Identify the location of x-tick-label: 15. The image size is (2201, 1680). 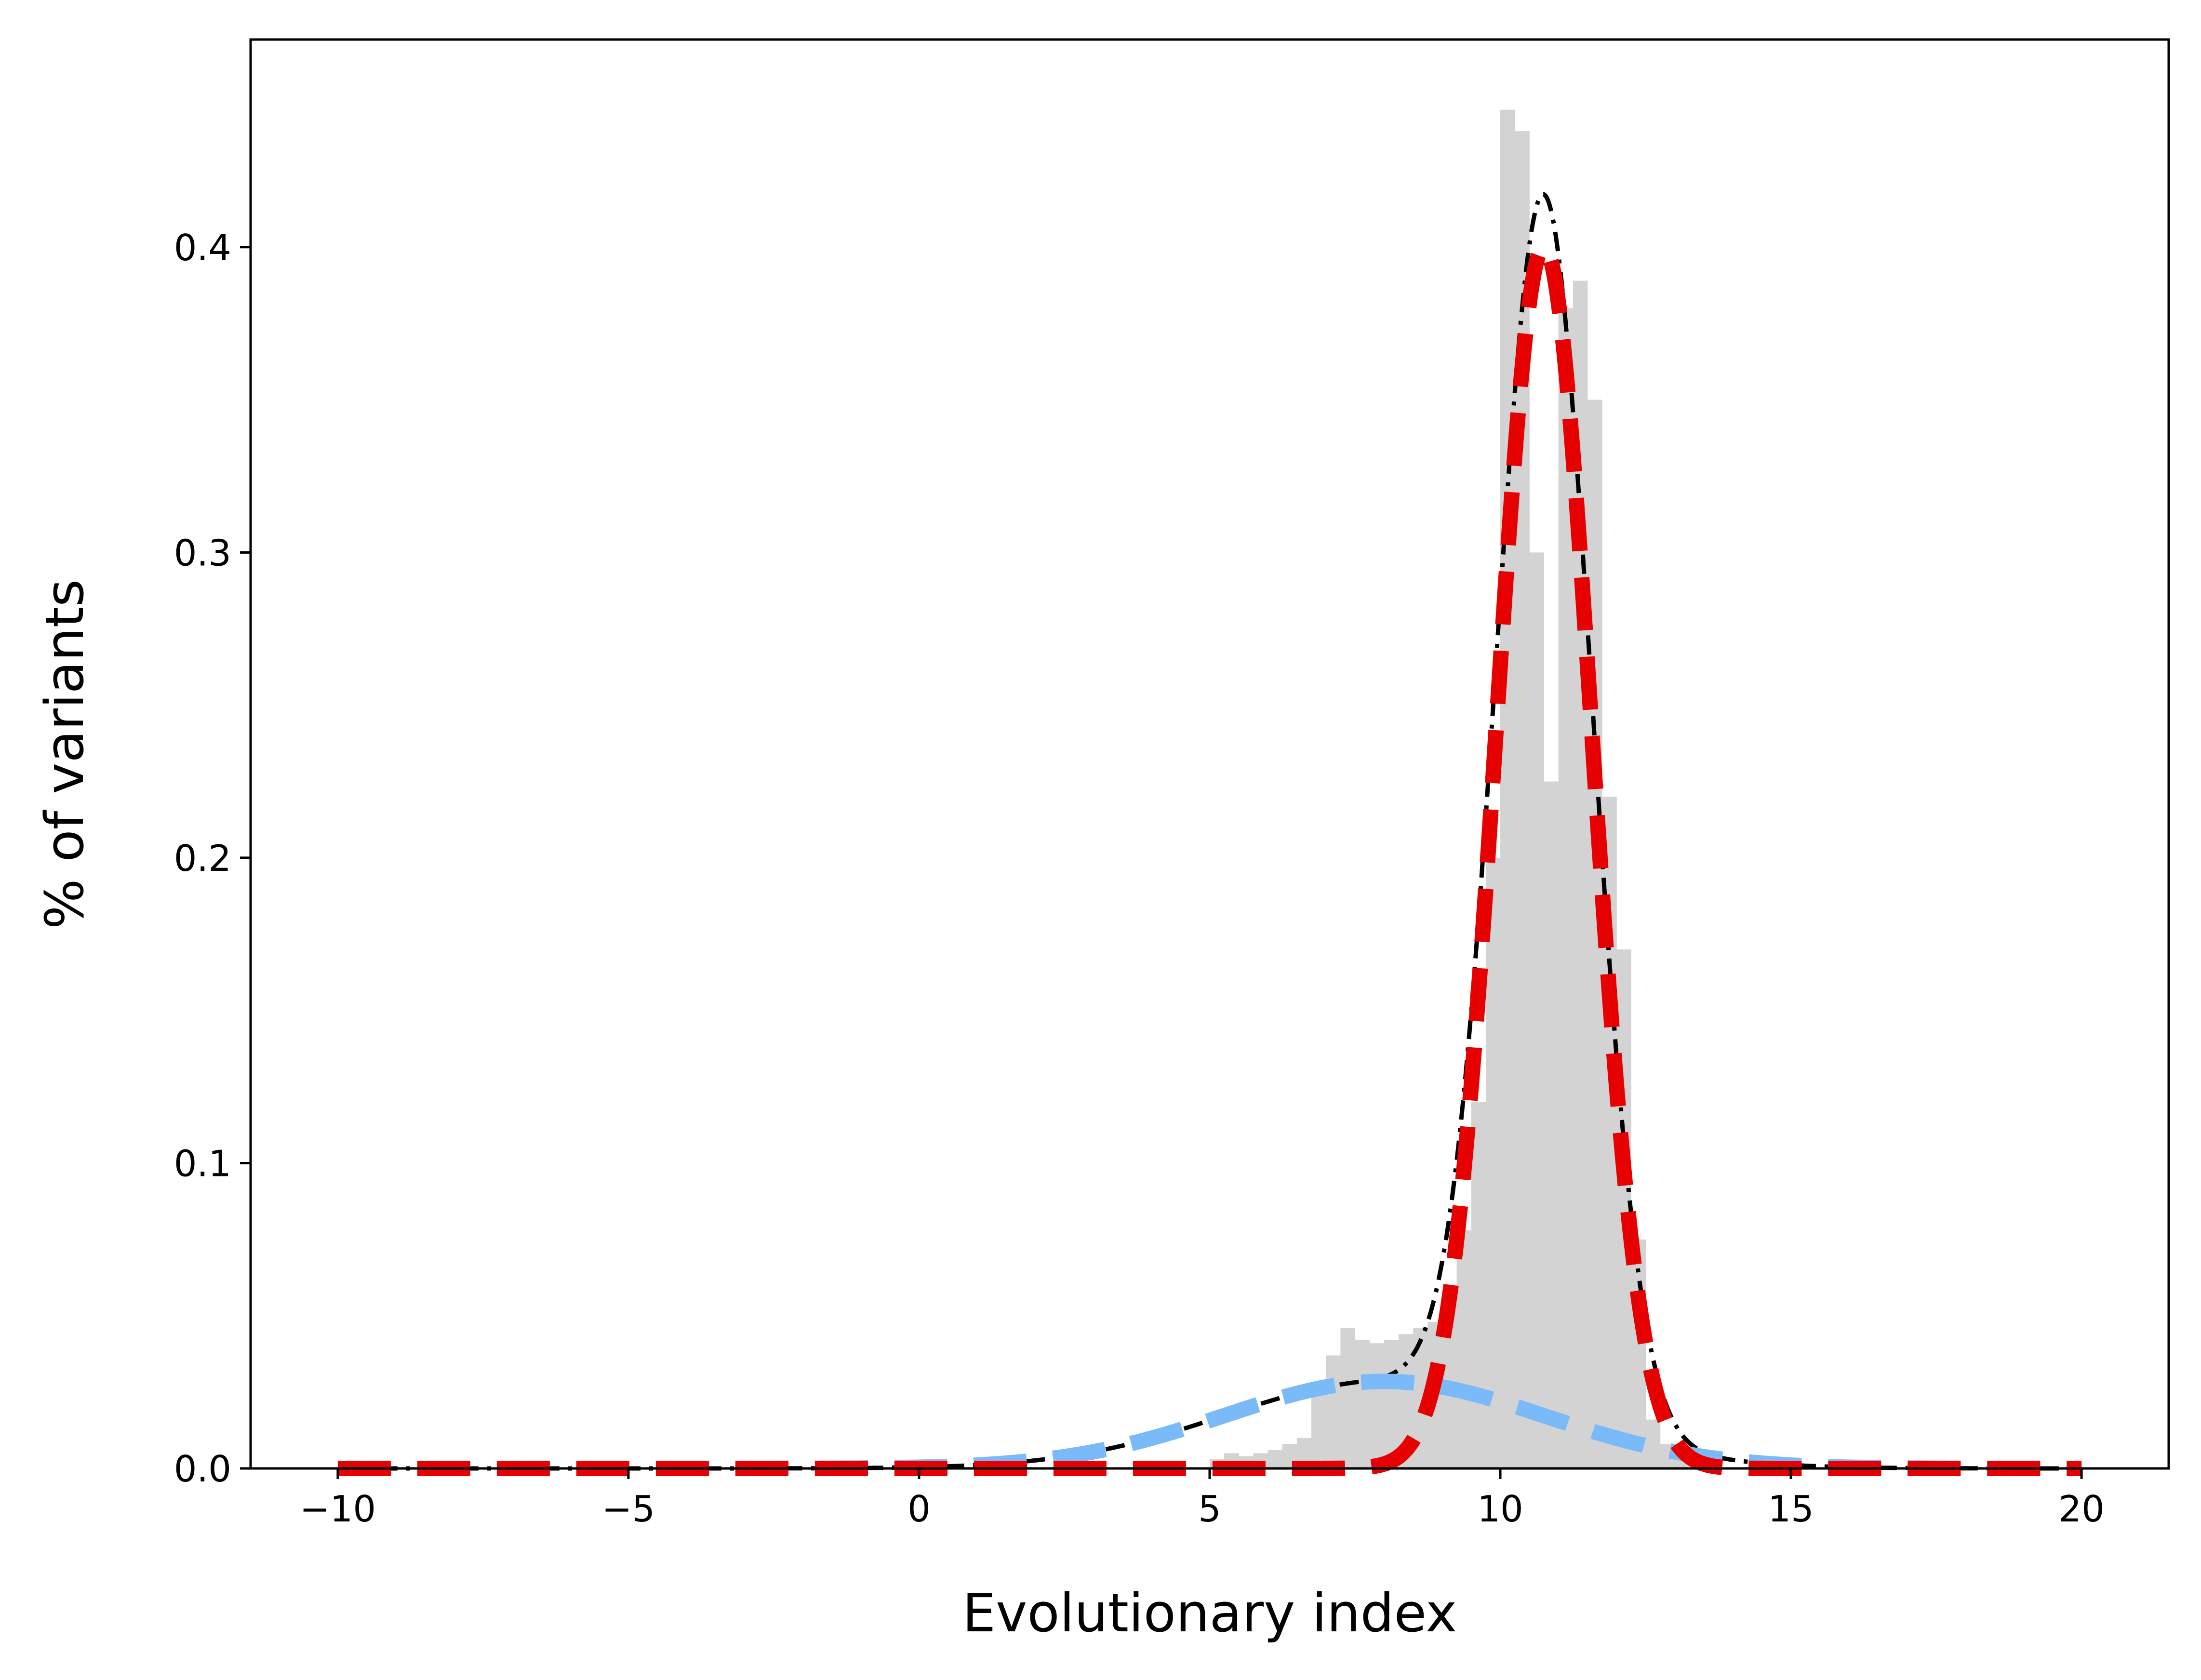
(1791, 1509).